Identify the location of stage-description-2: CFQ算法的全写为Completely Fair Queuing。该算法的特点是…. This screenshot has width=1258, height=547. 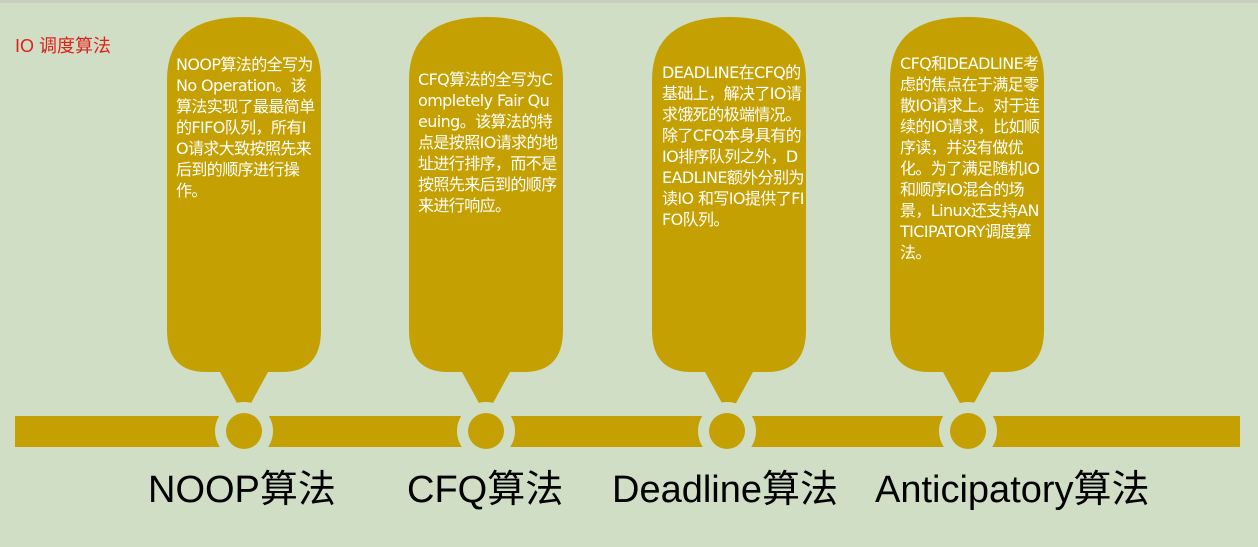
(488, 142).